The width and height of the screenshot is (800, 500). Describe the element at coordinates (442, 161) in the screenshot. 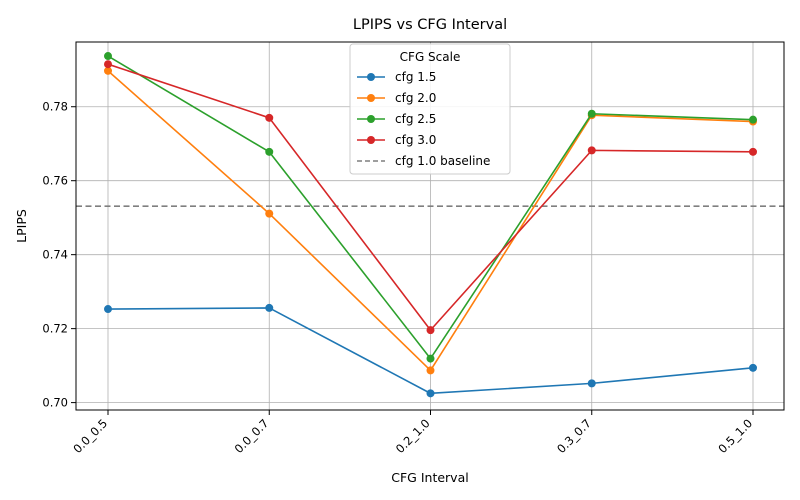

I see `legend-label: cfg 1.0 baseline` at that location.